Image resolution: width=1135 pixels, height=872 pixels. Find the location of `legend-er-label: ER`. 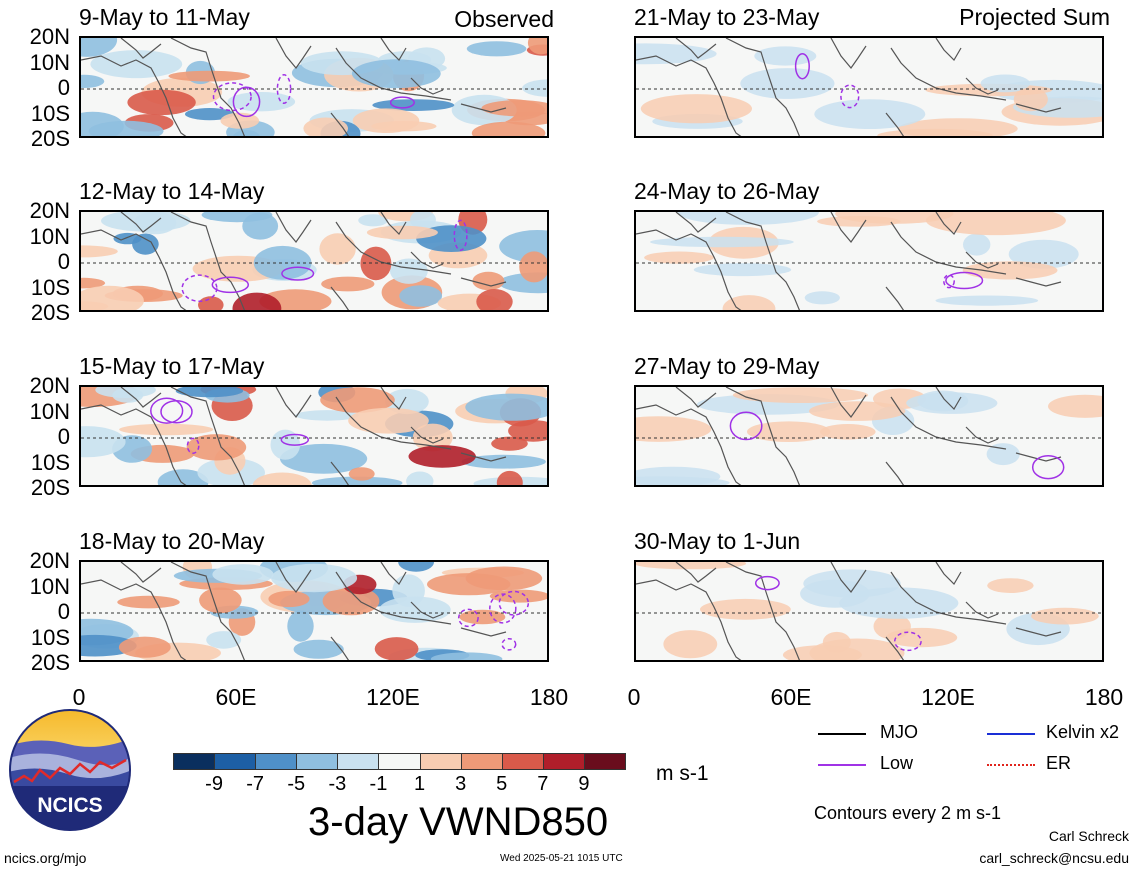

legend-er-label: ER is located at coordinates (1059, 763).